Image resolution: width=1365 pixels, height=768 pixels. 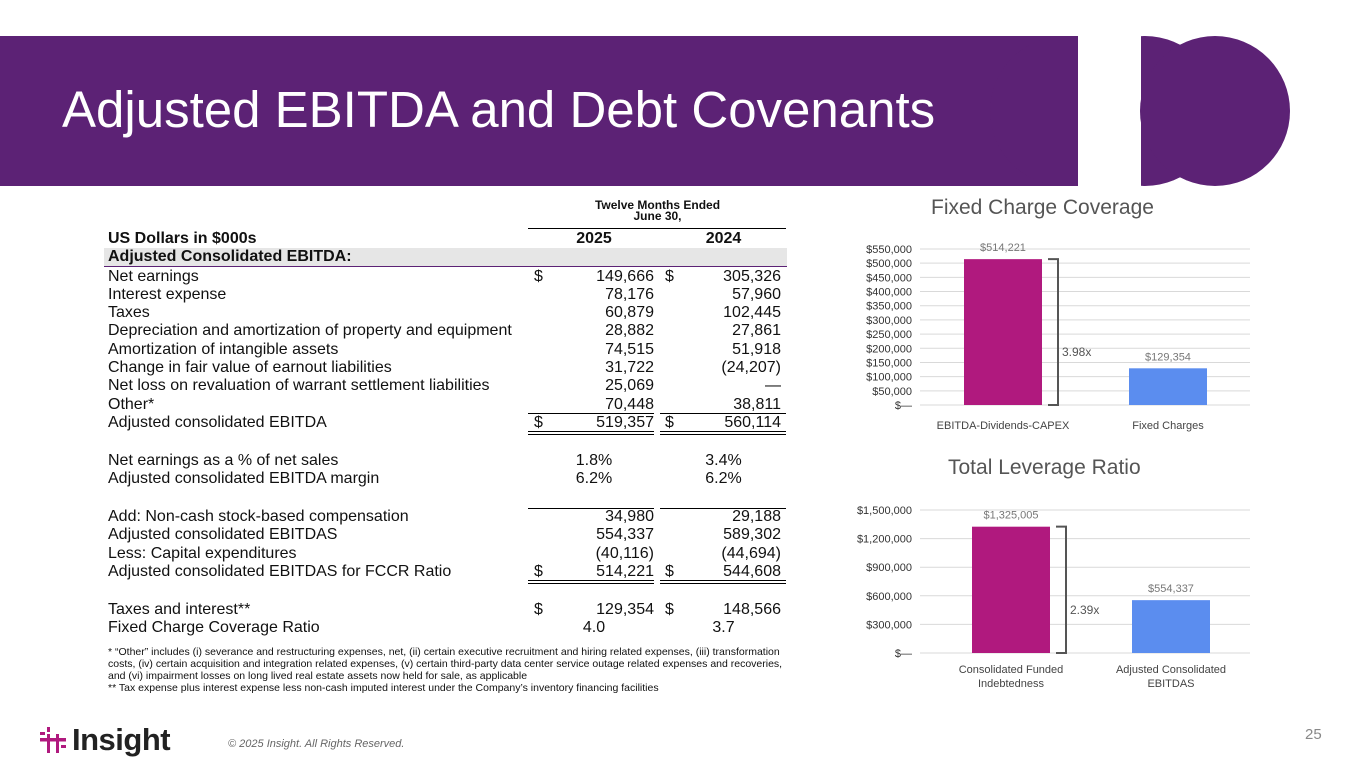 I want to click on value-2025: 129,354, so click(x=625, y=609).